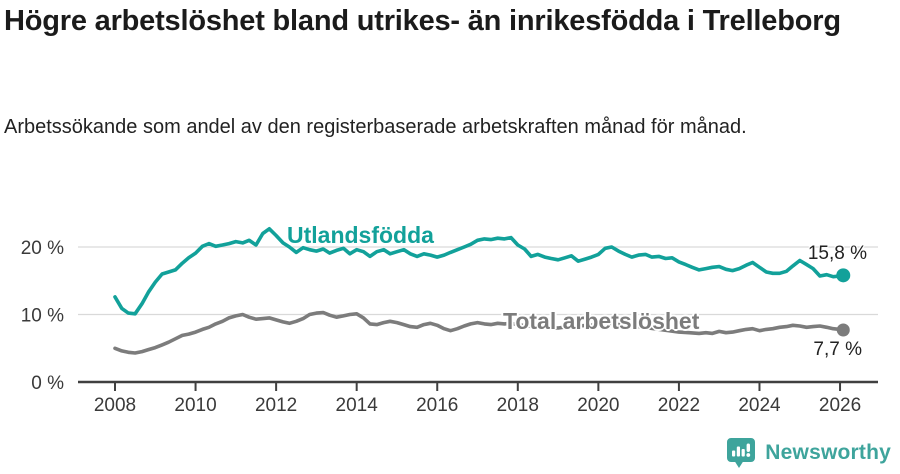  Describe the element at coordinates (828, 452) in the screenshot. I see `brand-name: Newsworthy` at that location.